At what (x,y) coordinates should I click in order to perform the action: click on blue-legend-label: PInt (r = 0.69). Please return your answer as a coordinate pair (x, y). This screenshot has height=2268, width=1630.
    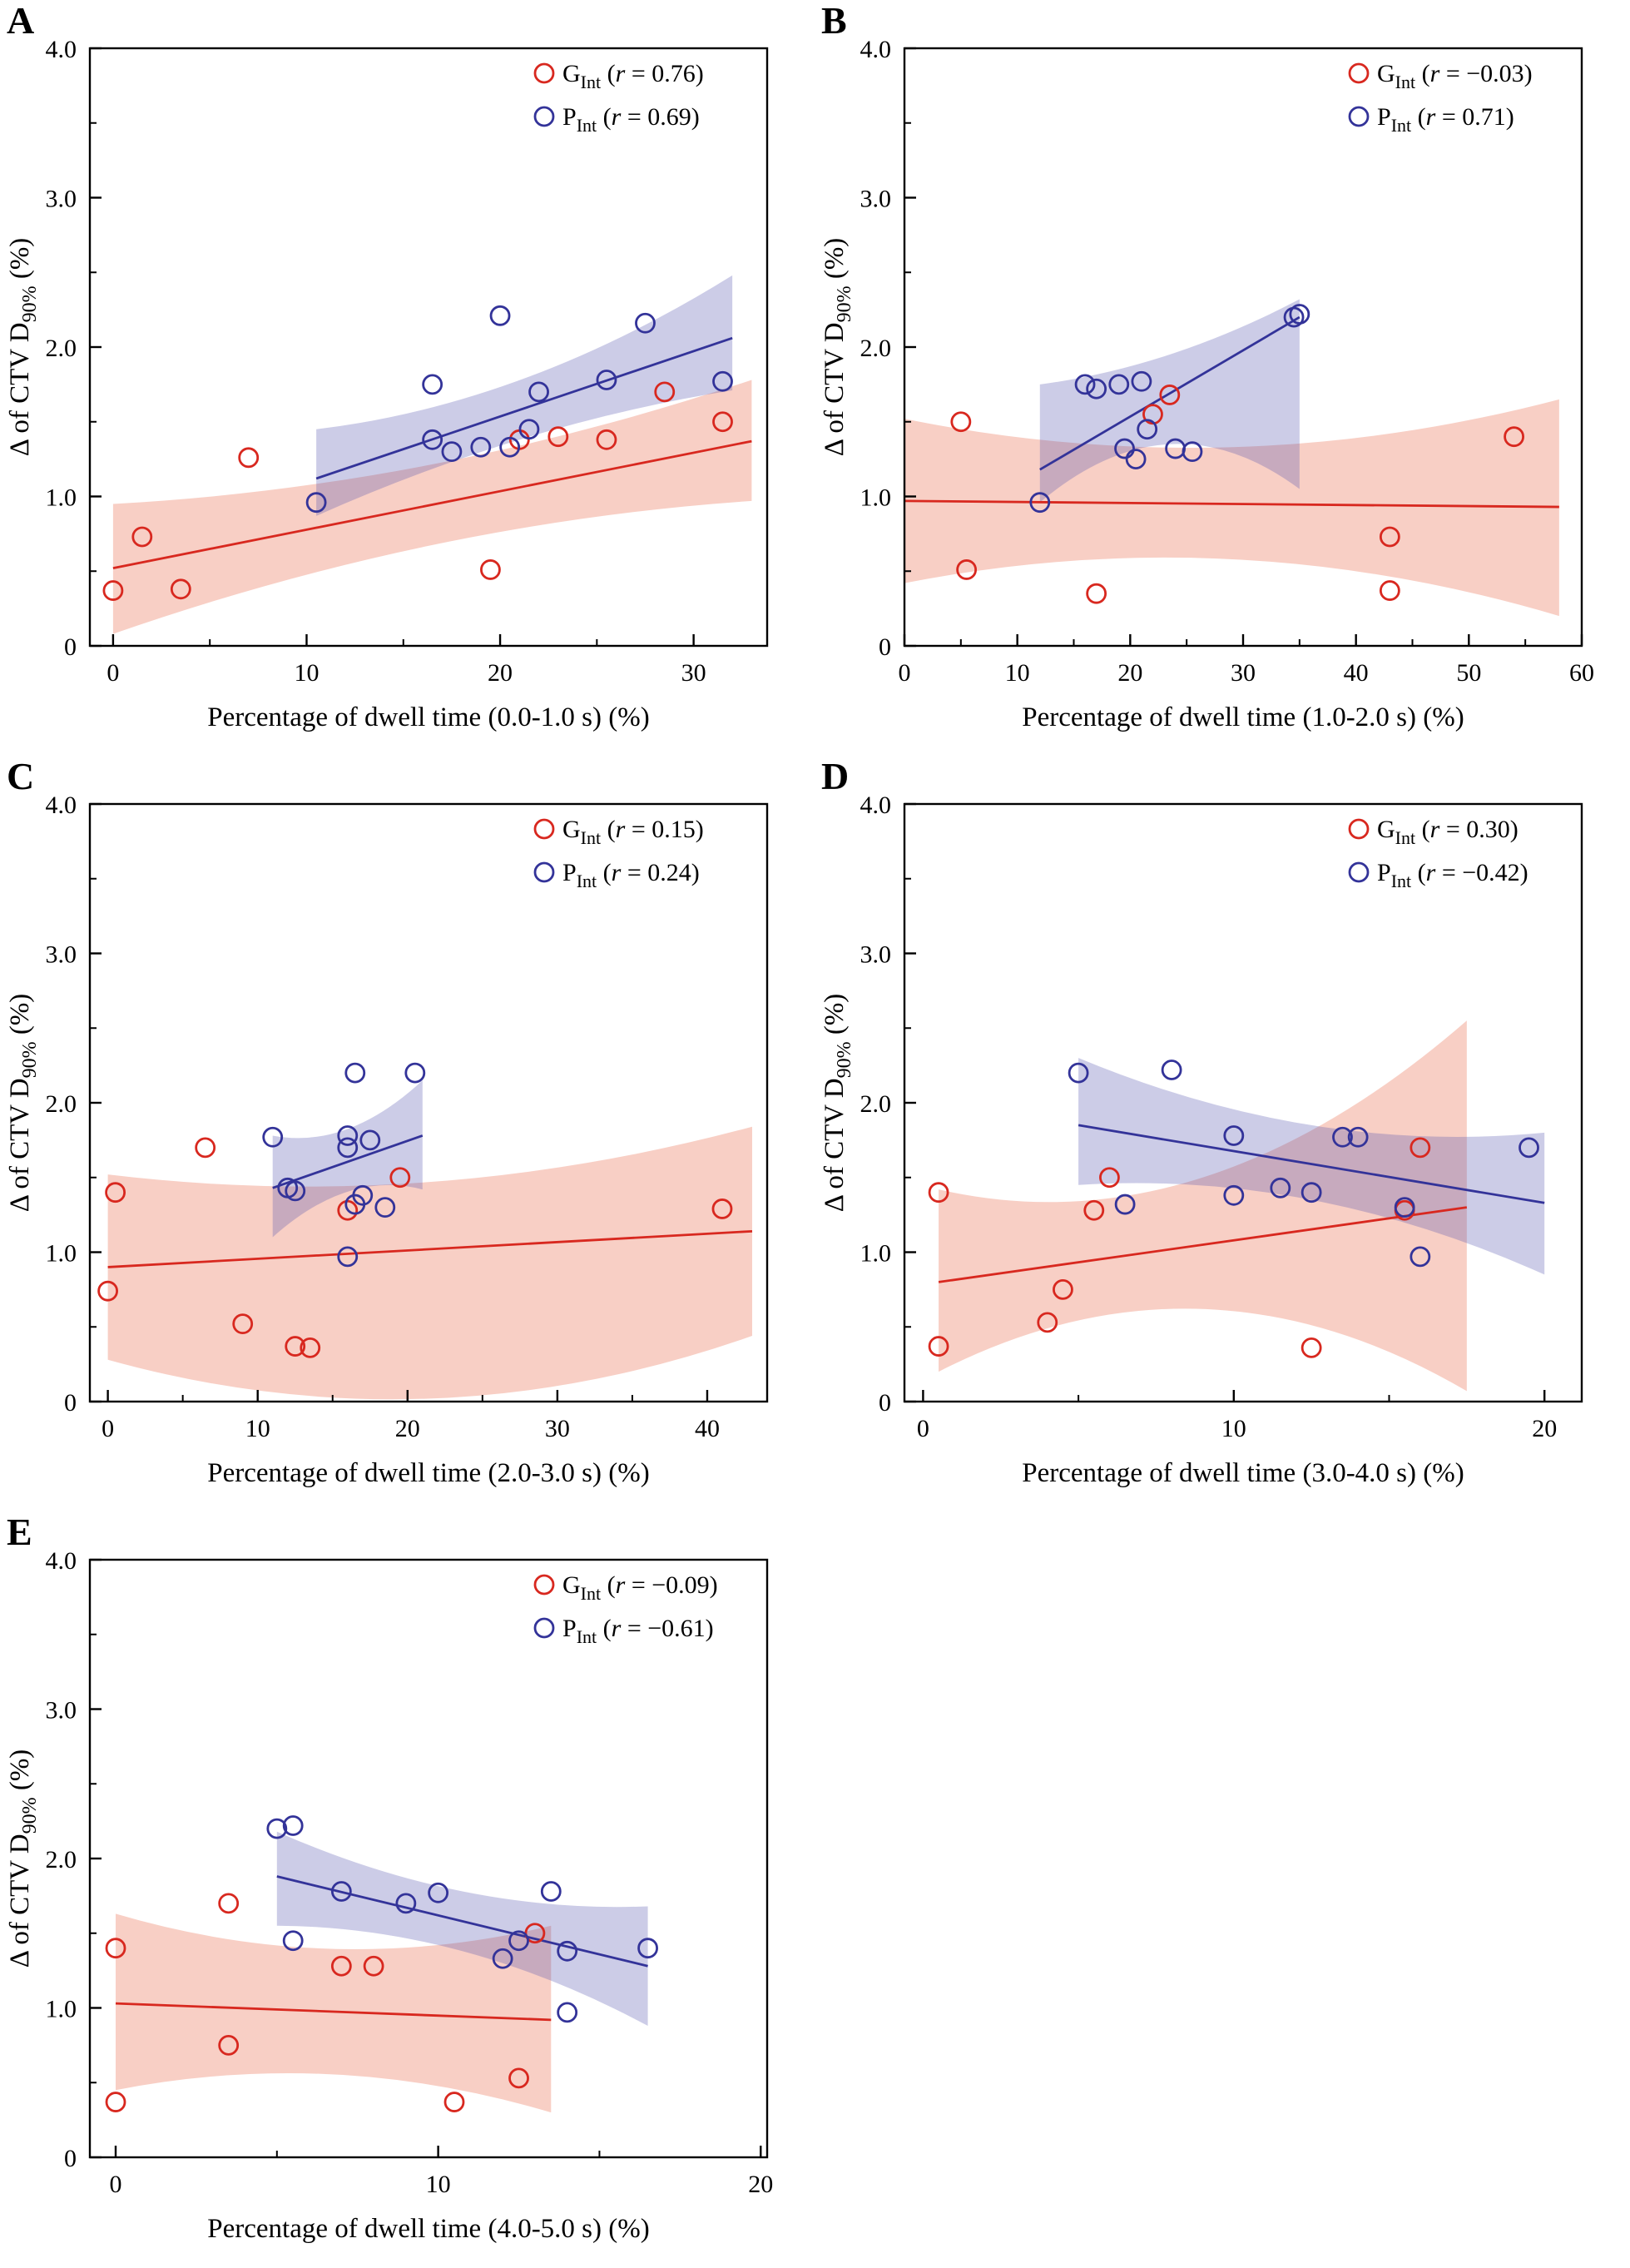
    Looking at the image, I should click on (631, 119).